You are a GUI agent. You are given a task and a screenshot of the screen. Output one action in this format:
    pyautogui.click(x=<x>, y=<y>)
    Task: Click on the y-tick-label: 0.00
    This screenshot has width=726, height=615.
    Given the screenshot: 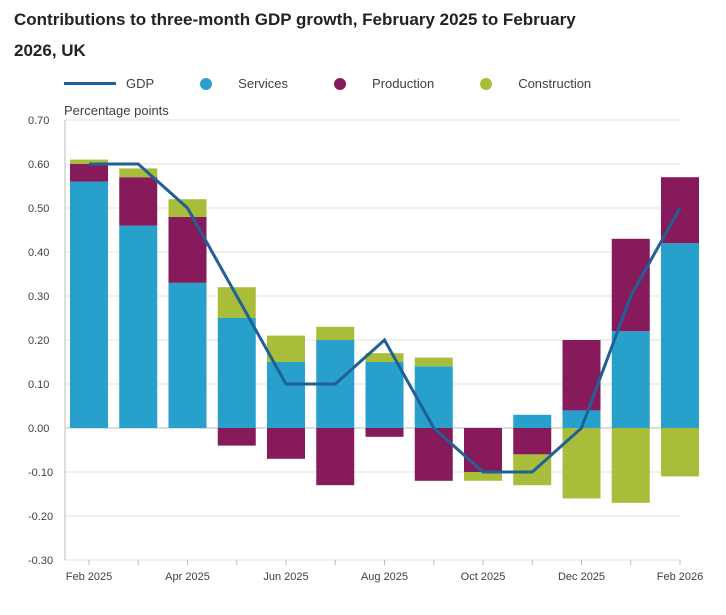 What is the action you would take?
    pyautogui.click(x=38, y=429)
    